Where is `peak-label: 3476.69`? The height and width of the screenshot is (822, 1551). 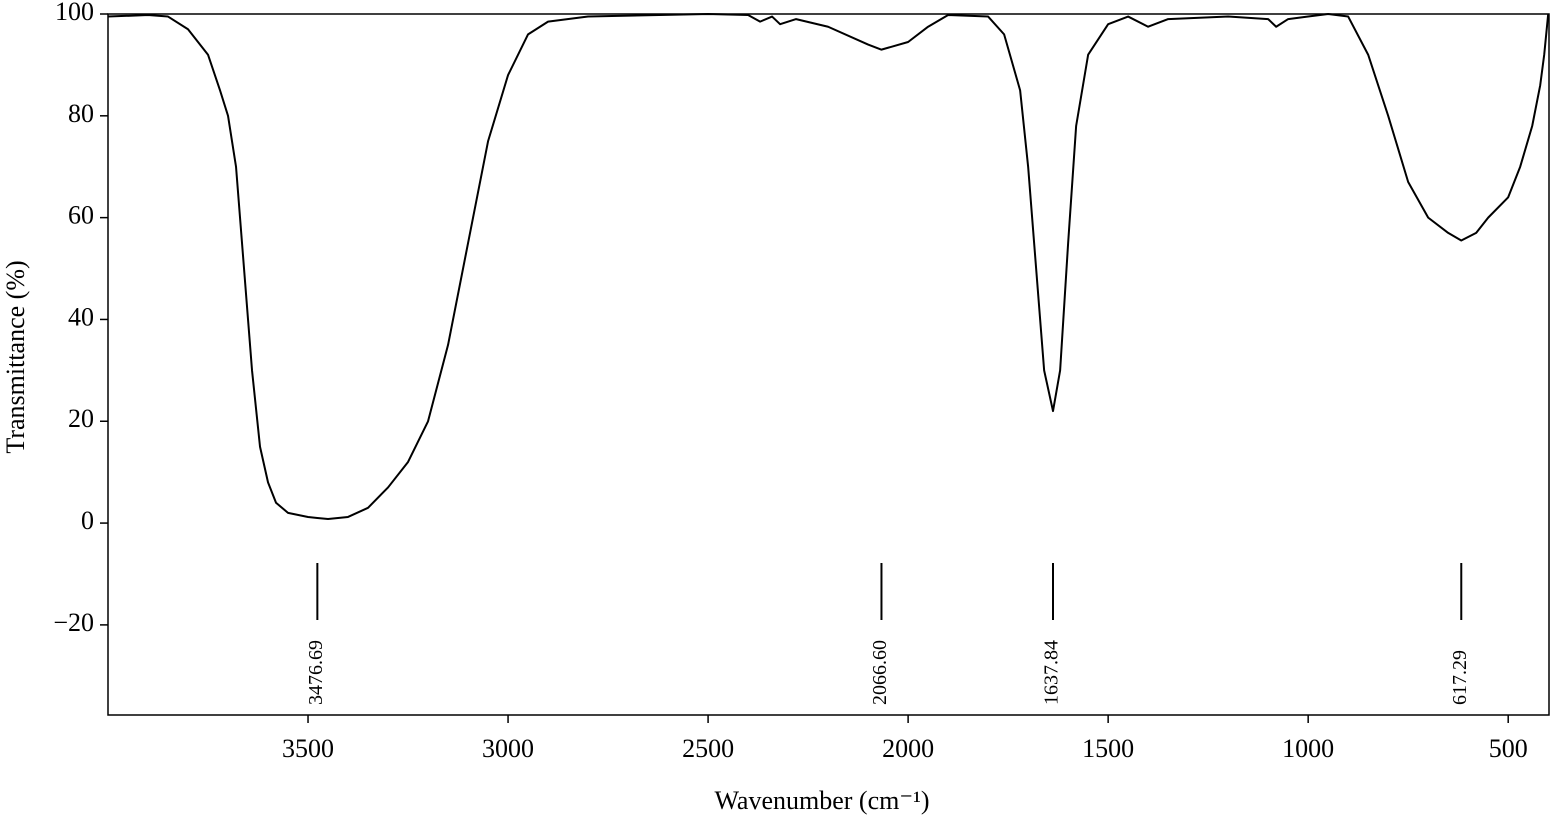 peak-label: 3476.69 is located at coordinates (316, 672).